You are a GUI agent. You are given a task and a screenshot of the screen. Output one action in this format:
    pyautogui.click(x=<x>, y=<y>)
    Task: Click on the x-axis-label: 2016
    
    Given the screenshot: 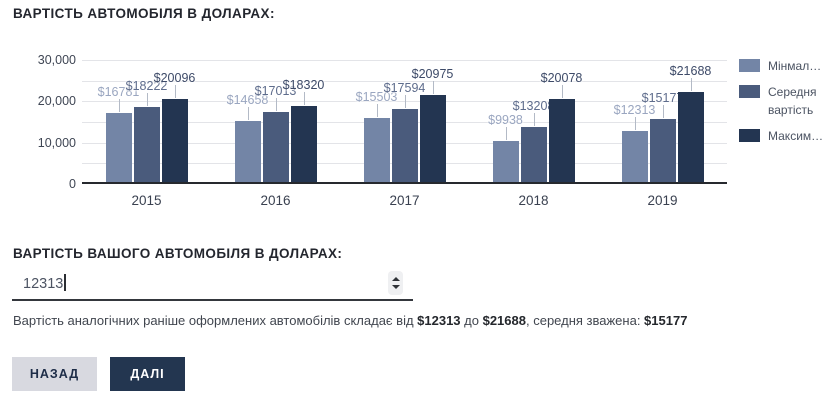 What is the action you would take?
    pyautogui.click(x=275, y=200)
    